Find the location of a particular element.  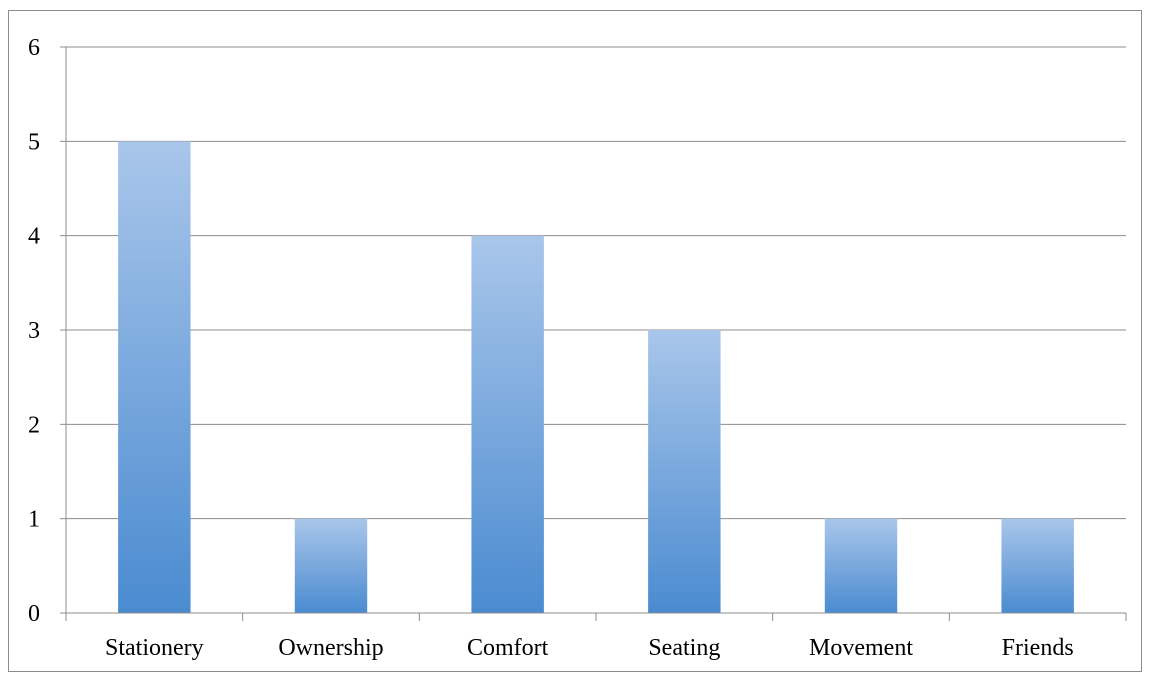

x-category-label: Friends is located at coordinates (1038, 648).